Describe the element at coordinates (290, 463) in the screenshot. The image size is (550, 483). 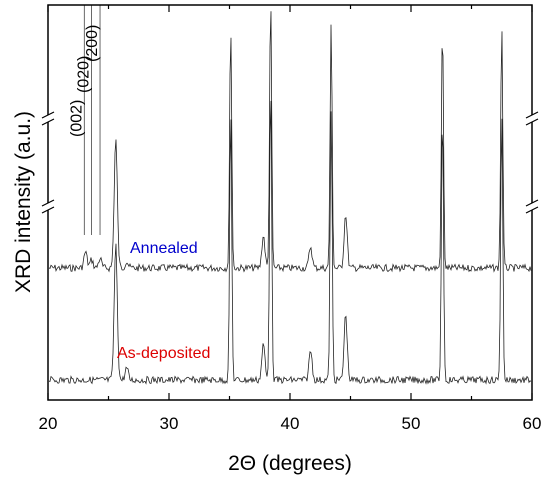
I see `x-axis-title: 2Θ (degrees)` at that location.